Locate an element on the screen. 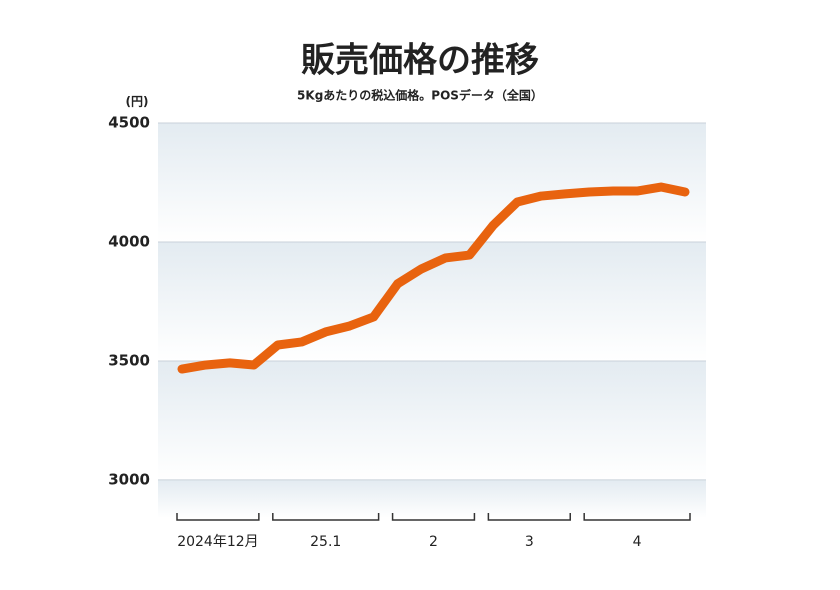 The height and width of the screenshot is (590, 840). y-tick-label: 3000 is located at coordinates (129, 479).